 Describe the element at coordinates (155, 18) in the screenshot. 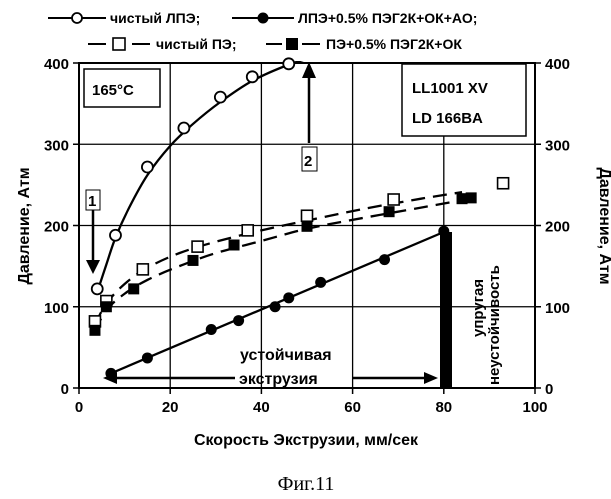

I see `legend-label-pure-lldpe: чистый ЛПЭ;` at that location.